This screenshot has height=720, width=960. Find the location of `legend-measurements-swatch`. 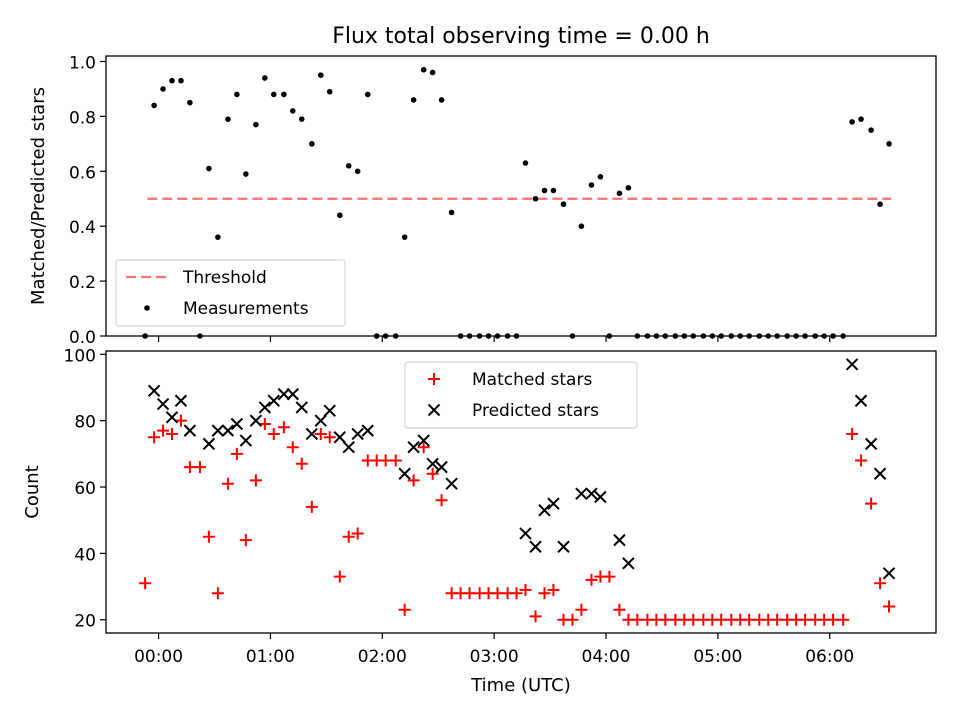

legend-measurements-swatch is located at coordinates (147, 308).